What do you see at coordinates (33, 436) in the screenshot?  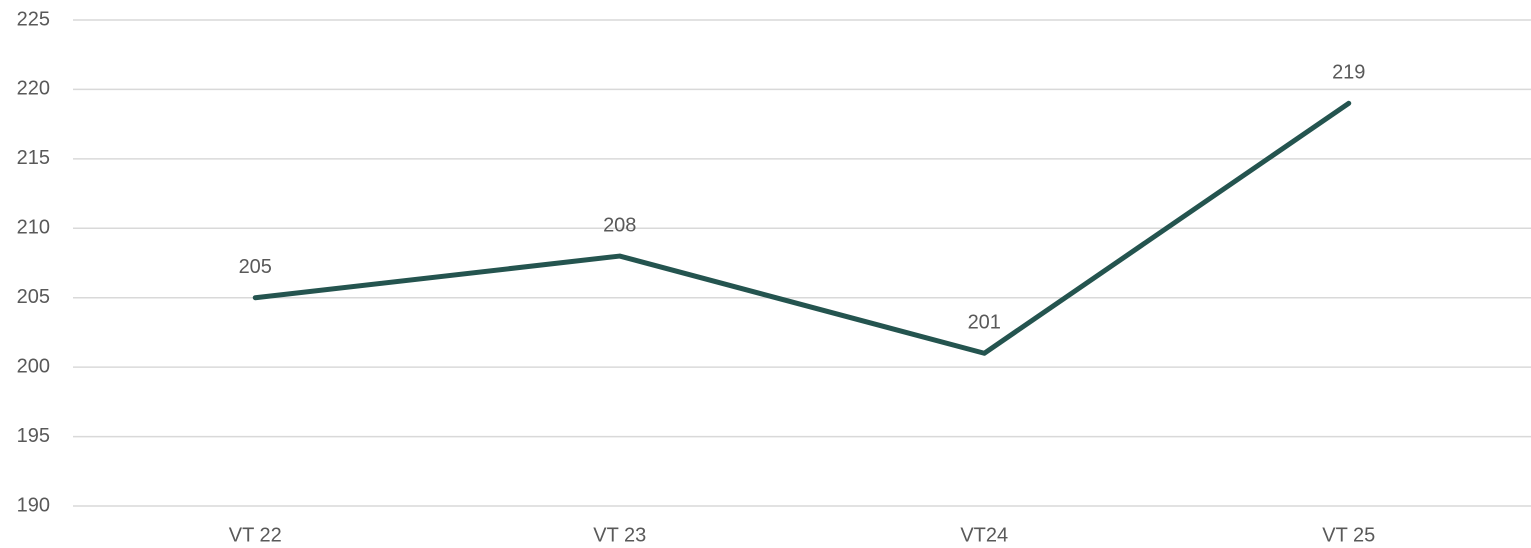 I see `y-tick-label: 195` at bounding box center [33, 436].